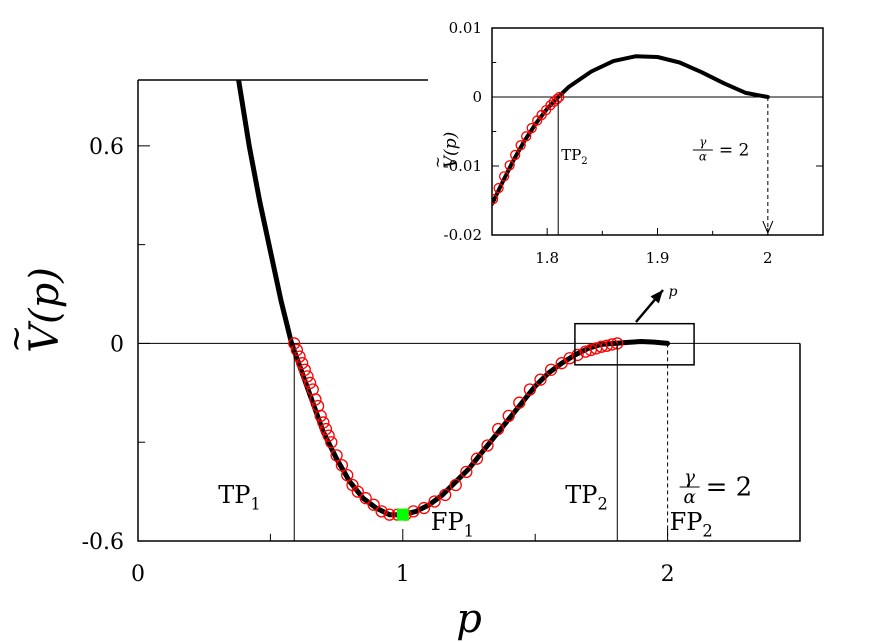  What do you see at coordinates (403, 574) in the screenshot?
I see `x-tick-label: 1` at bounding box center [403, 574].